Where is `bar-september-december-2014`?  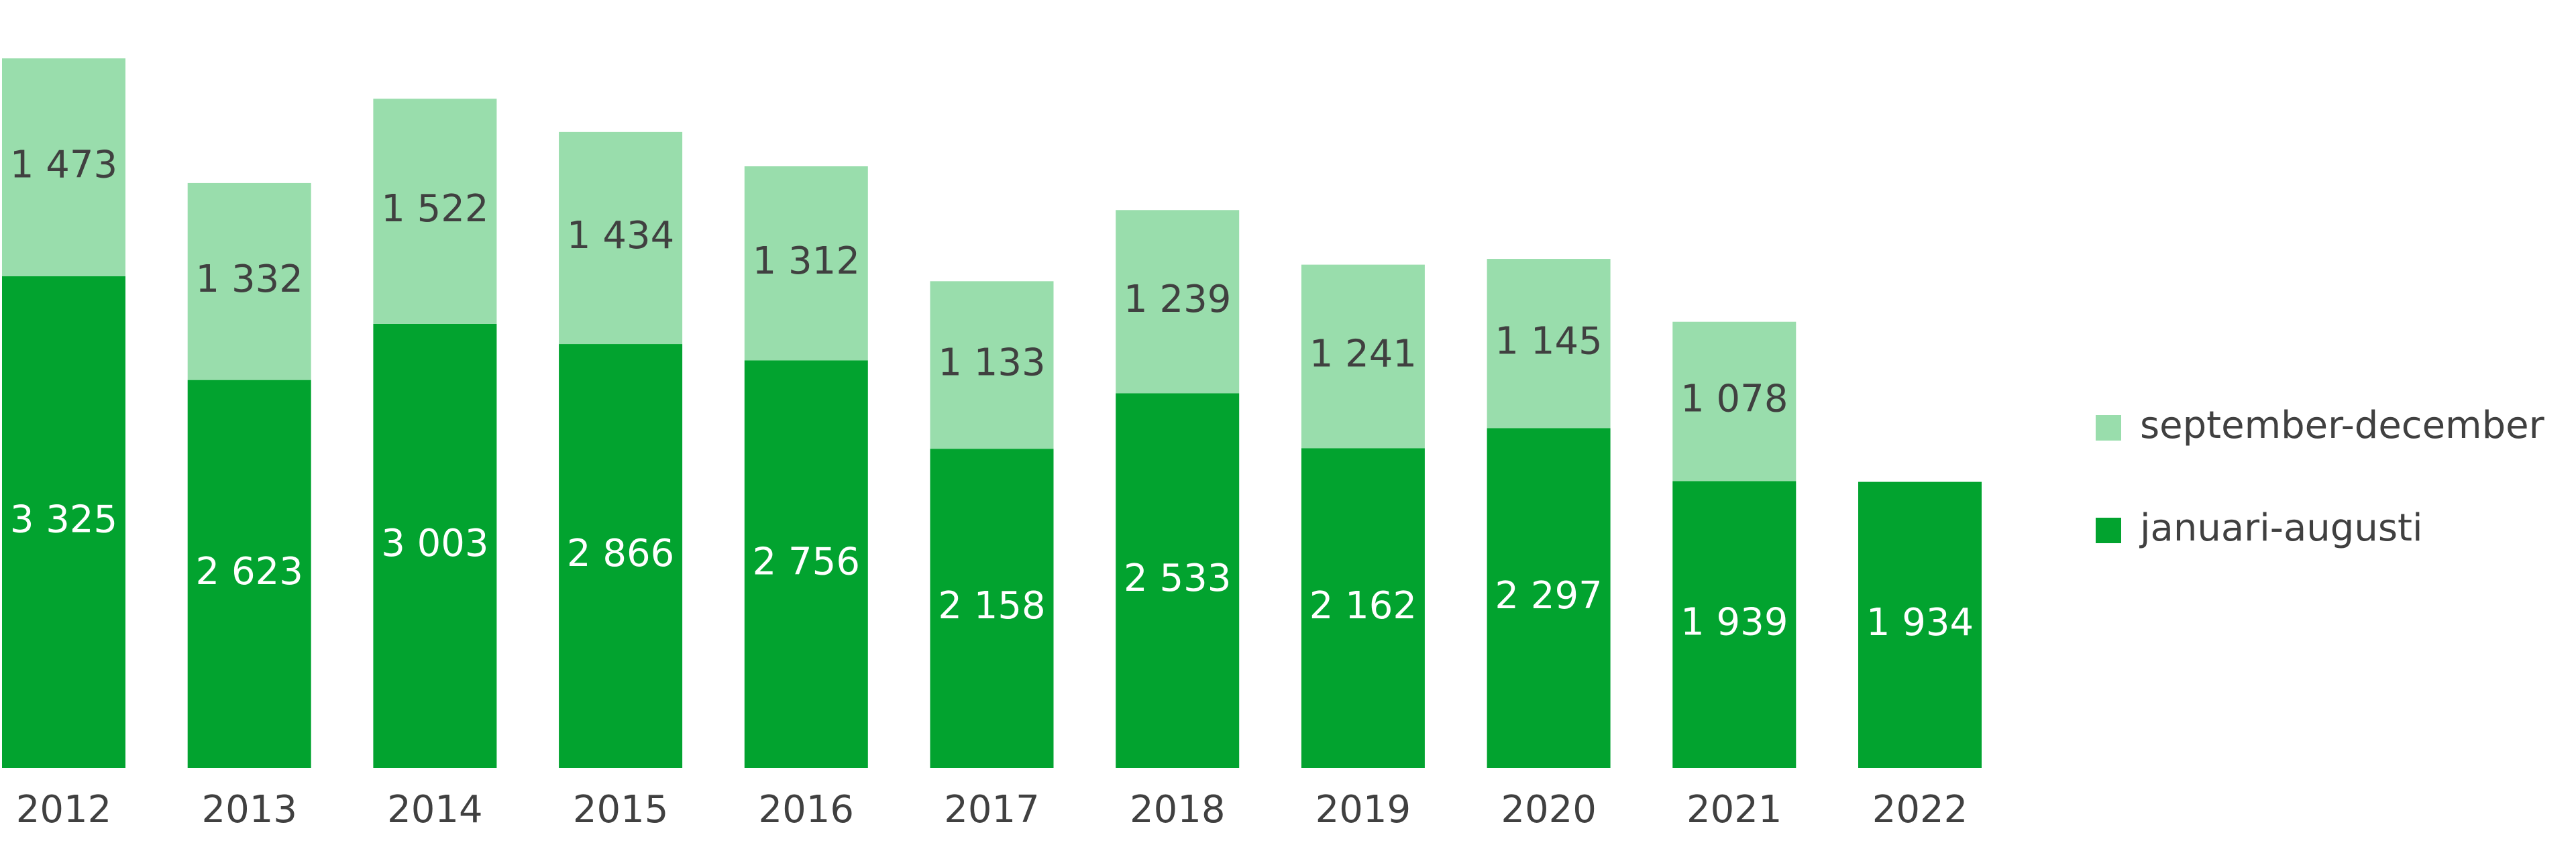
bar-september-december-2014 is located at coordinates (435, 211).